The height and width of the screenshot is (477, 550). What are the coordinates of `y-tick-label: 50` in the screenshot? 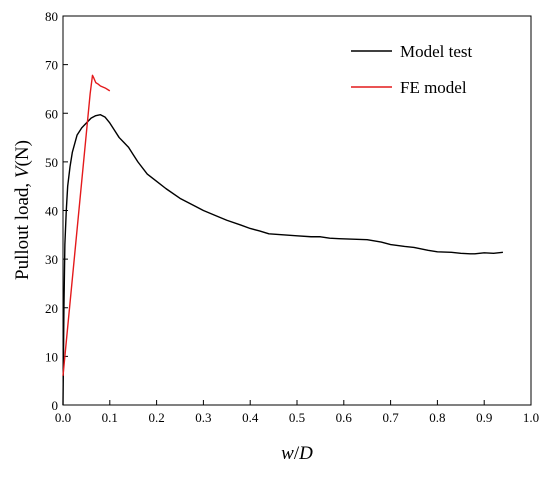 It's located at (51, 162).